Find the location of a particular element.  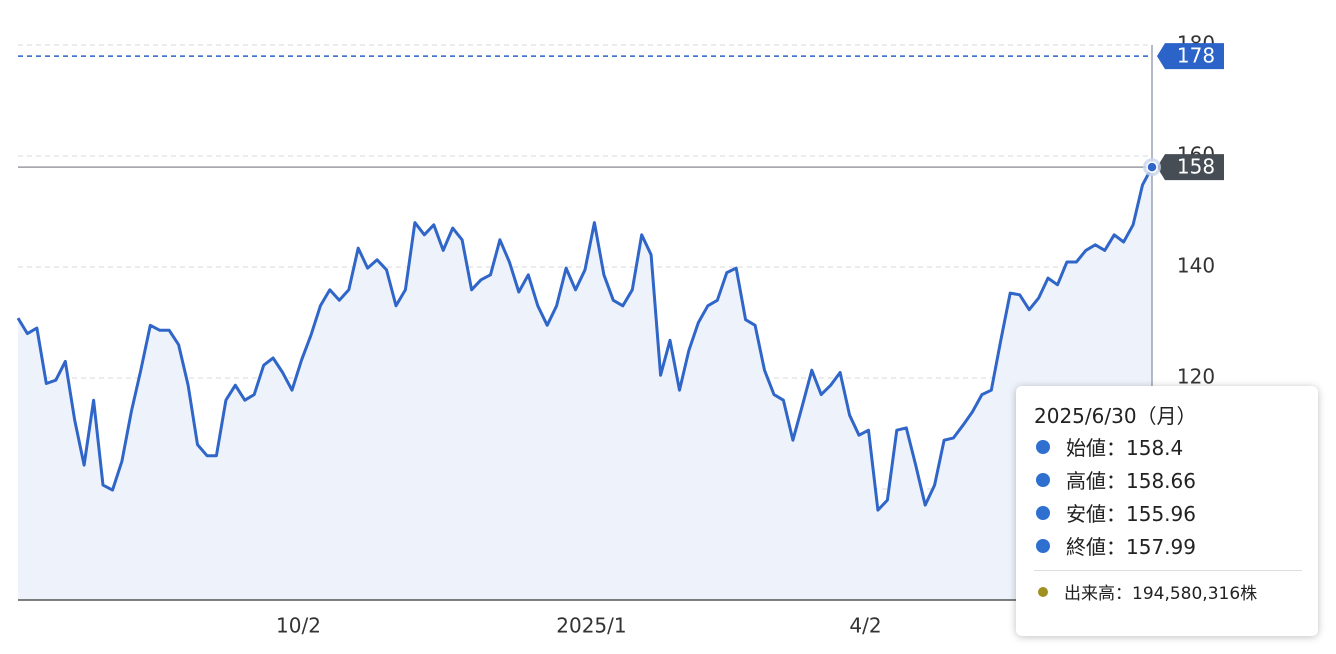

row-text: 始値：158.4 is located at coordinates (1125, 448).